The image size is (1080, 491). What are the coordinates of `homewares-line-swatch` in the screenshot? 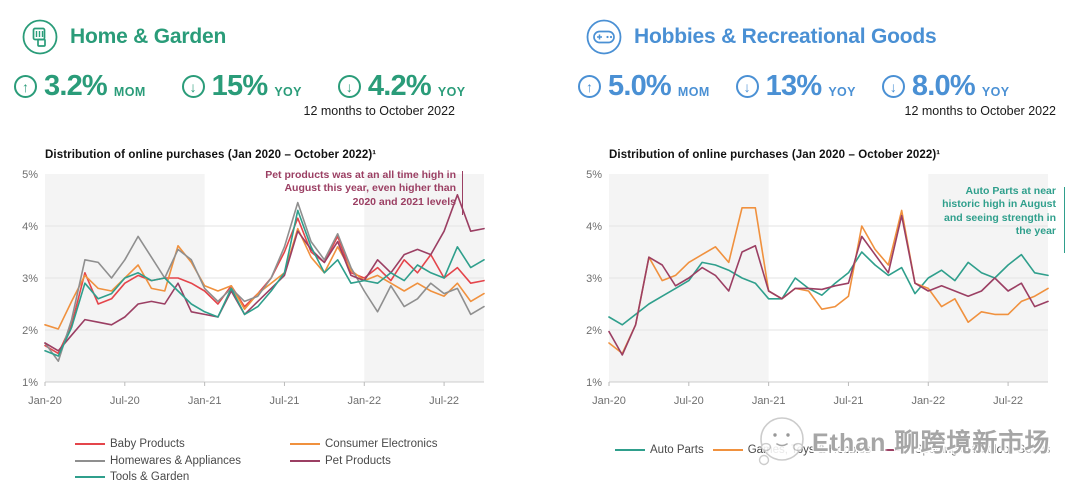 It's located at (90, 460).